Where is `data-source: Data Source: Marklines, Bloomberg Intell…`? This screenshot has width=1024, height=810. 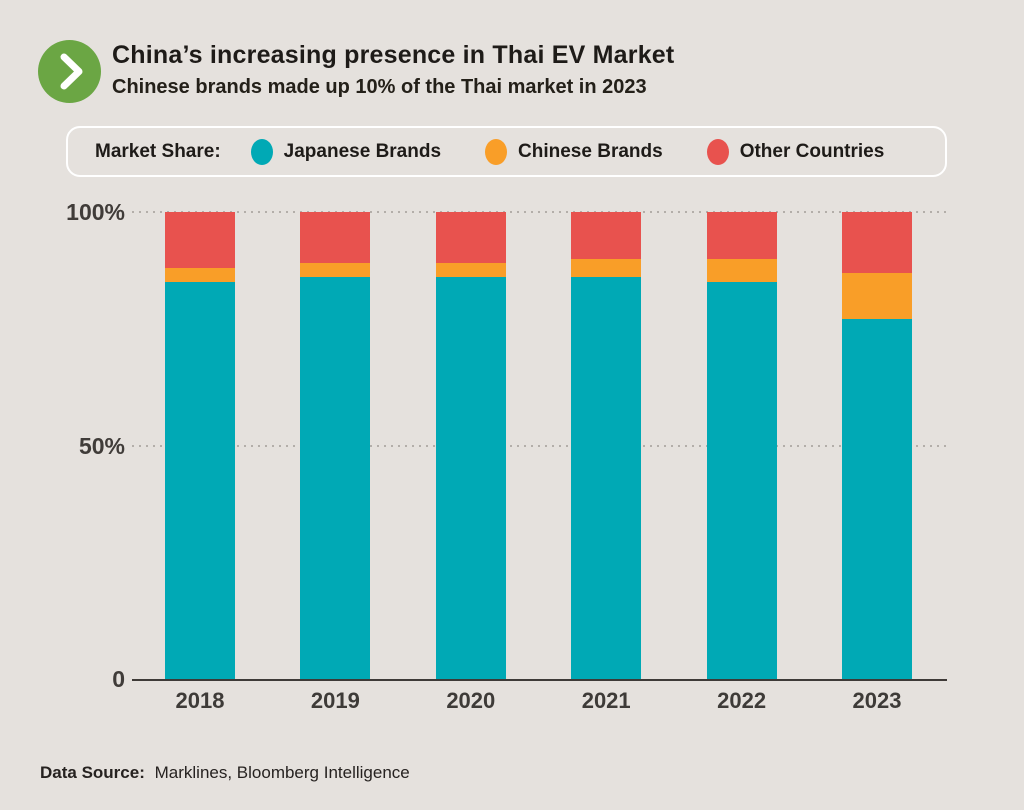
data-source: Data Source: Marklines, Bloomberg Intell… is located at coordinates (225, 773).